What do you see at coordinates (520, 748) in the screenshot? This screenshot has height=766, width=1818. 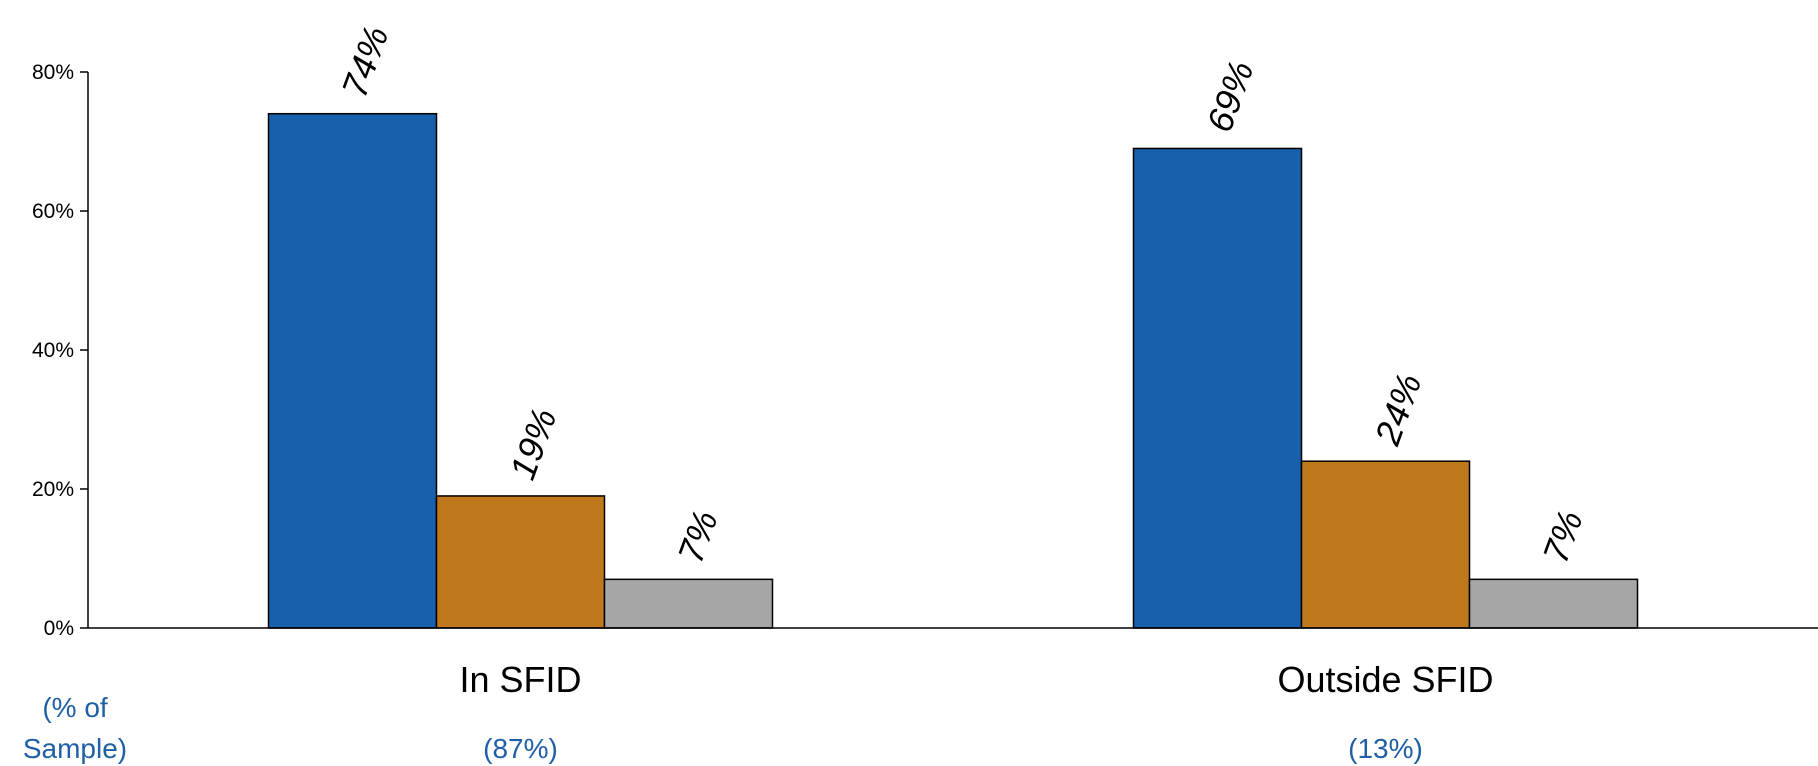 I see `category-sample-share: (87%)` at bounding box center [520, 748].